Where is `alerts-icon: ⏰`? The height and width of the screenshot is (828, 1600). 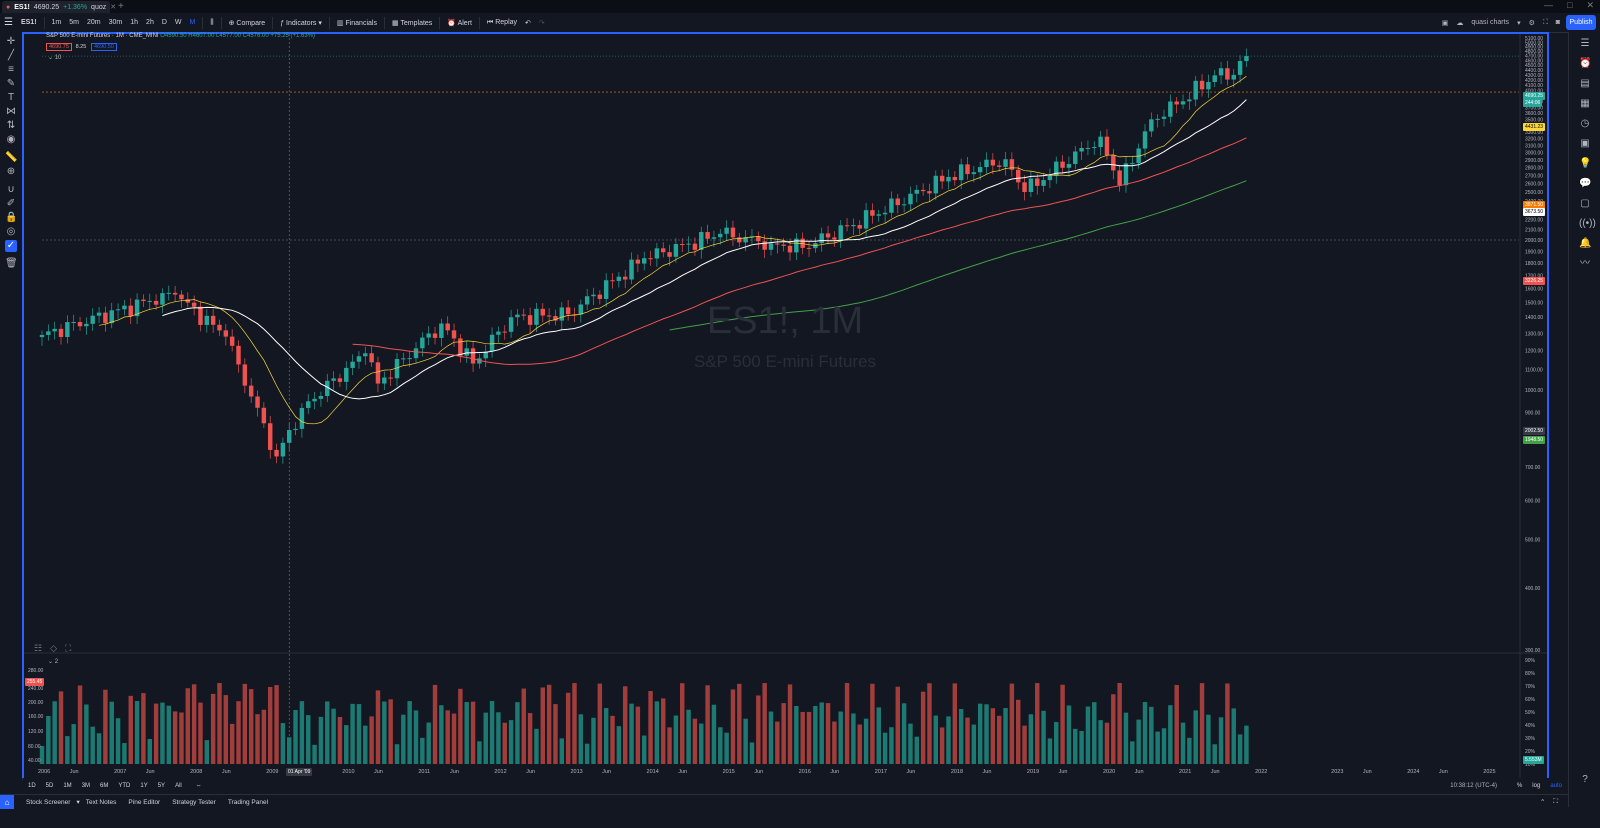 alerts-icon: ⏰ is located at coordinates (1585, 63).